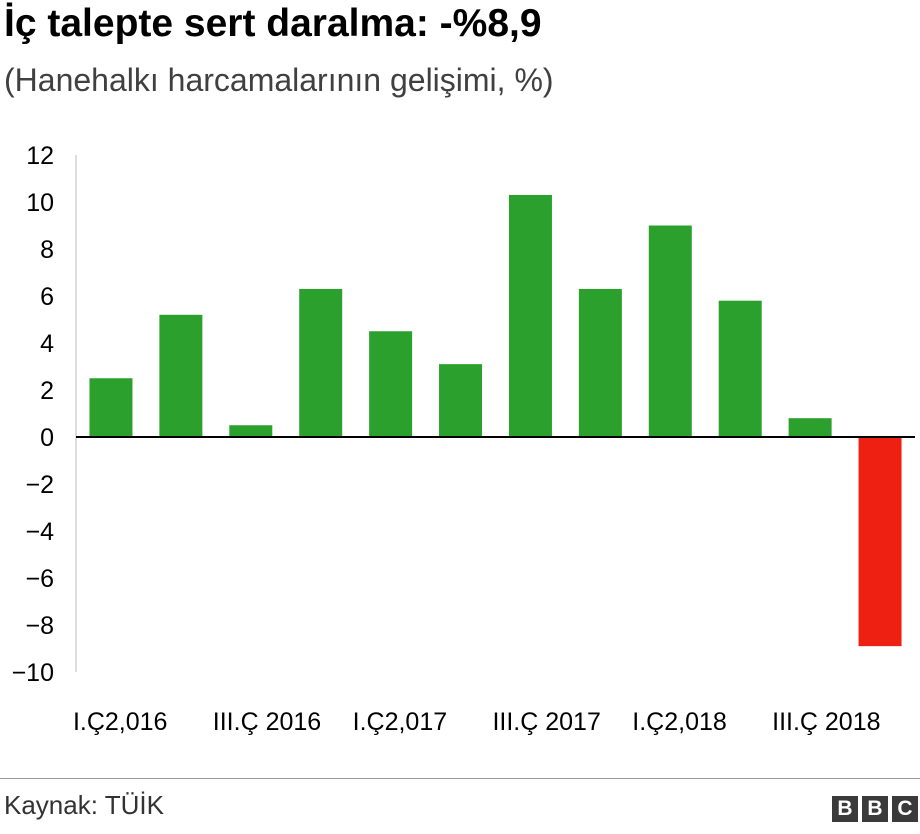 The height and width of the screenshot is (834, 920). What do you see at coordinates (273, 23) in the screenshot?
I see `chart-title: İç talepte sert daralma: -%8,9` at bounding box center [273, 23].